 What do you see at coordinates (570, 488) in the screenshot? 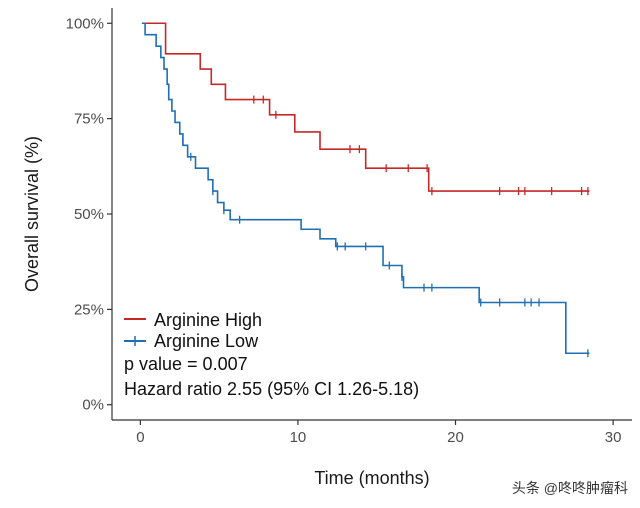
I see `watermark-text: 头条 @咚咚肿瘤科` at bounding box center [570, 488].